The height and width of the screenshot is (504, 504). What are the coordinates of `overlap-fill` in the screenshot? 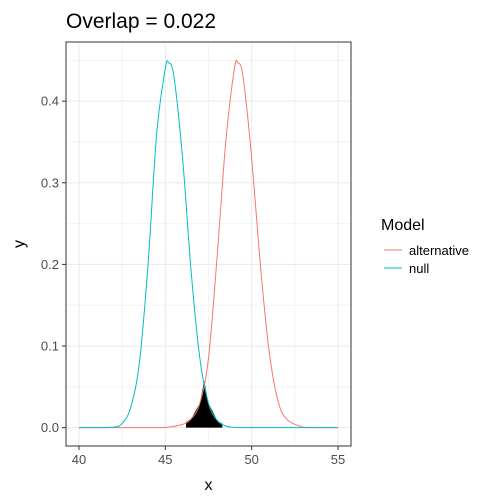 It's located at (204, 404).